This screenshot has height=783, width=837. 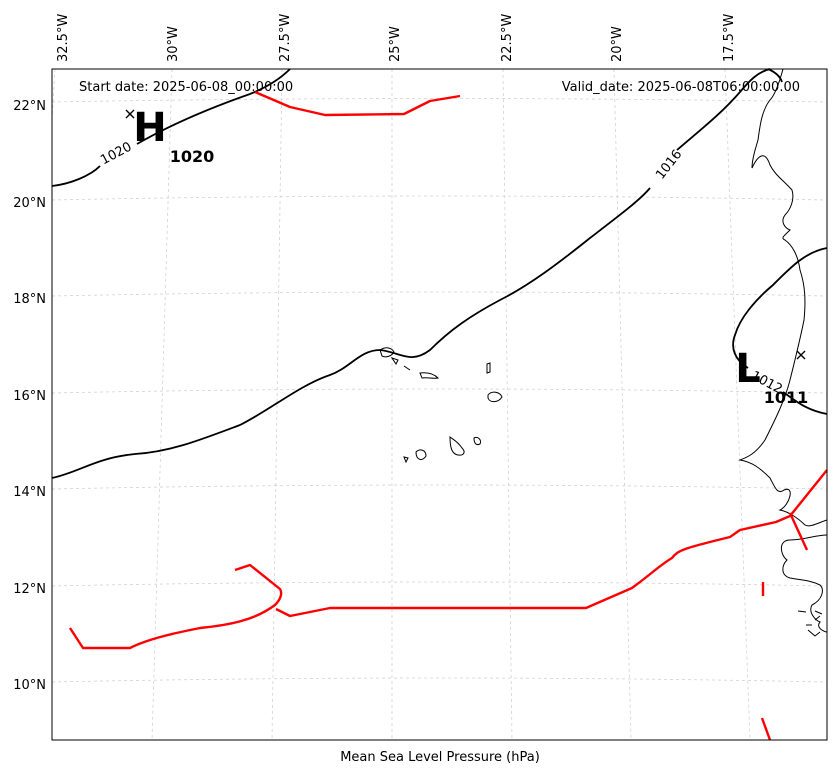 What do you see at coordinates (780, 218) in the screenshot?
I see `isobar-1016-east` at bounding box center [780, 218].